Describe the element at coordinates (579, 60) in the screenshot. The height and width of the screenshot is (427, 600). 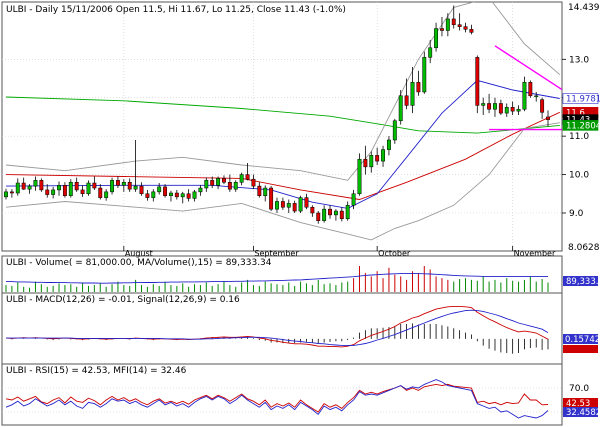
I see `price-tick-label: 13.0` at that location.